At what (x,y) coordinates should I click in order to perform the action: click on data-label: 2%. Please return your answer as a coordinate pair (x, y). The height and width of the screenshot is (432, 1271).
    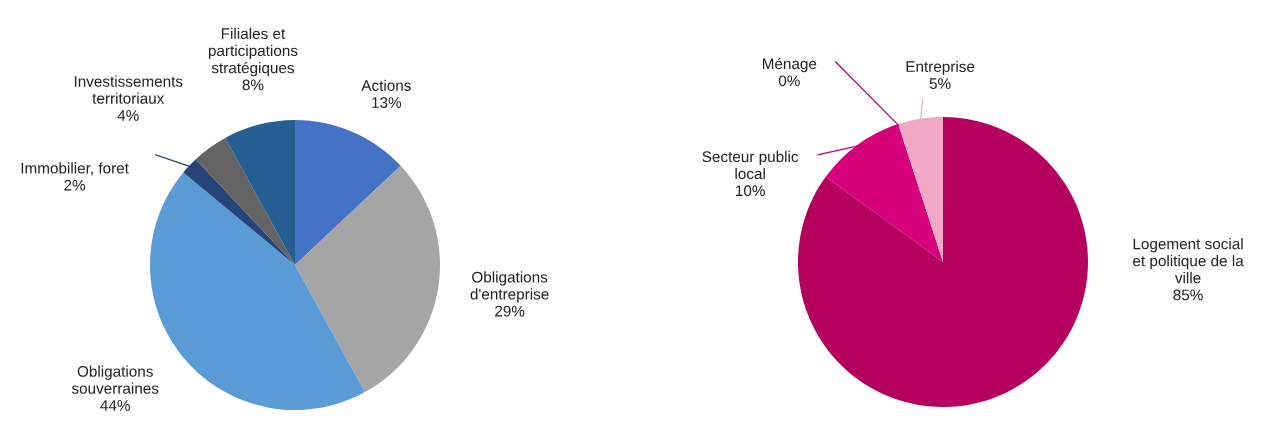
    Looking at the image, I should click on (75, 185).